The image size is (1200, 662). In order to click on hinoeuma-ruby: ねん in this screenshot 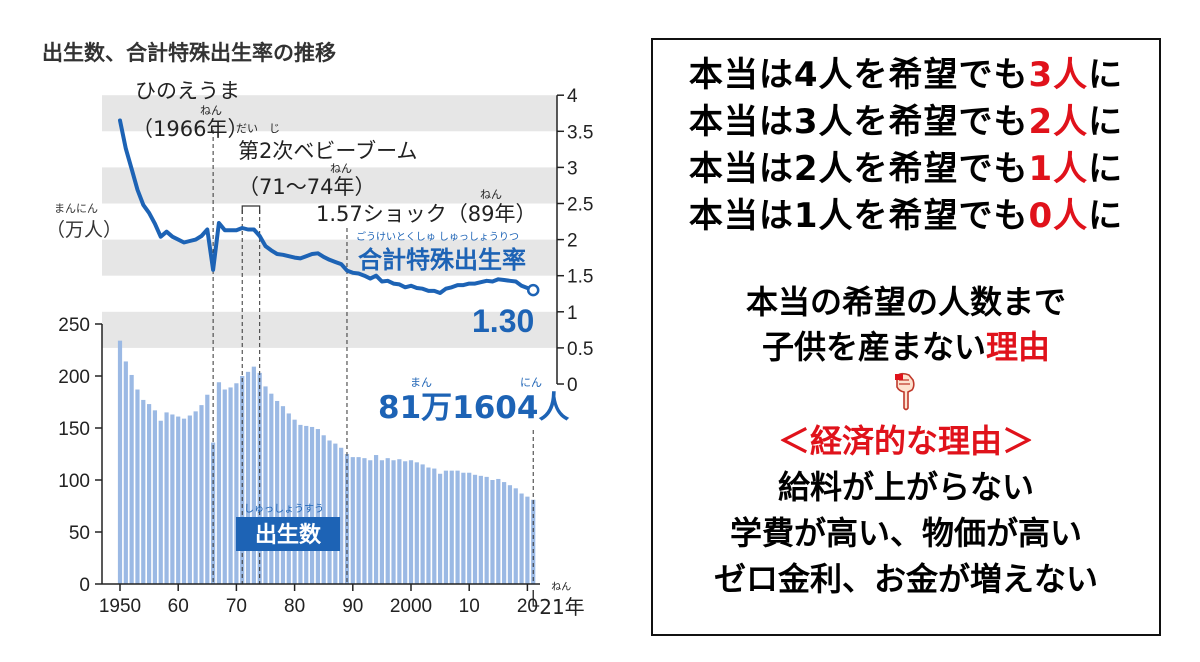, I will do `click(211, 110)`.